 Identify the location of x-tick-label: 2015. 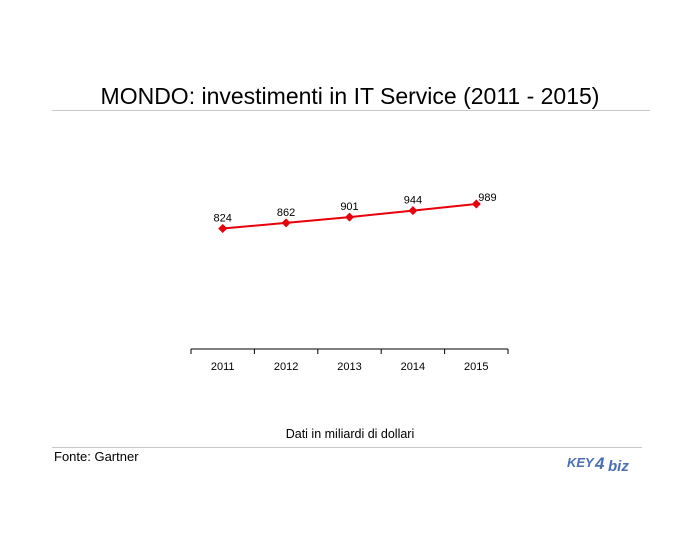
(476, 367).